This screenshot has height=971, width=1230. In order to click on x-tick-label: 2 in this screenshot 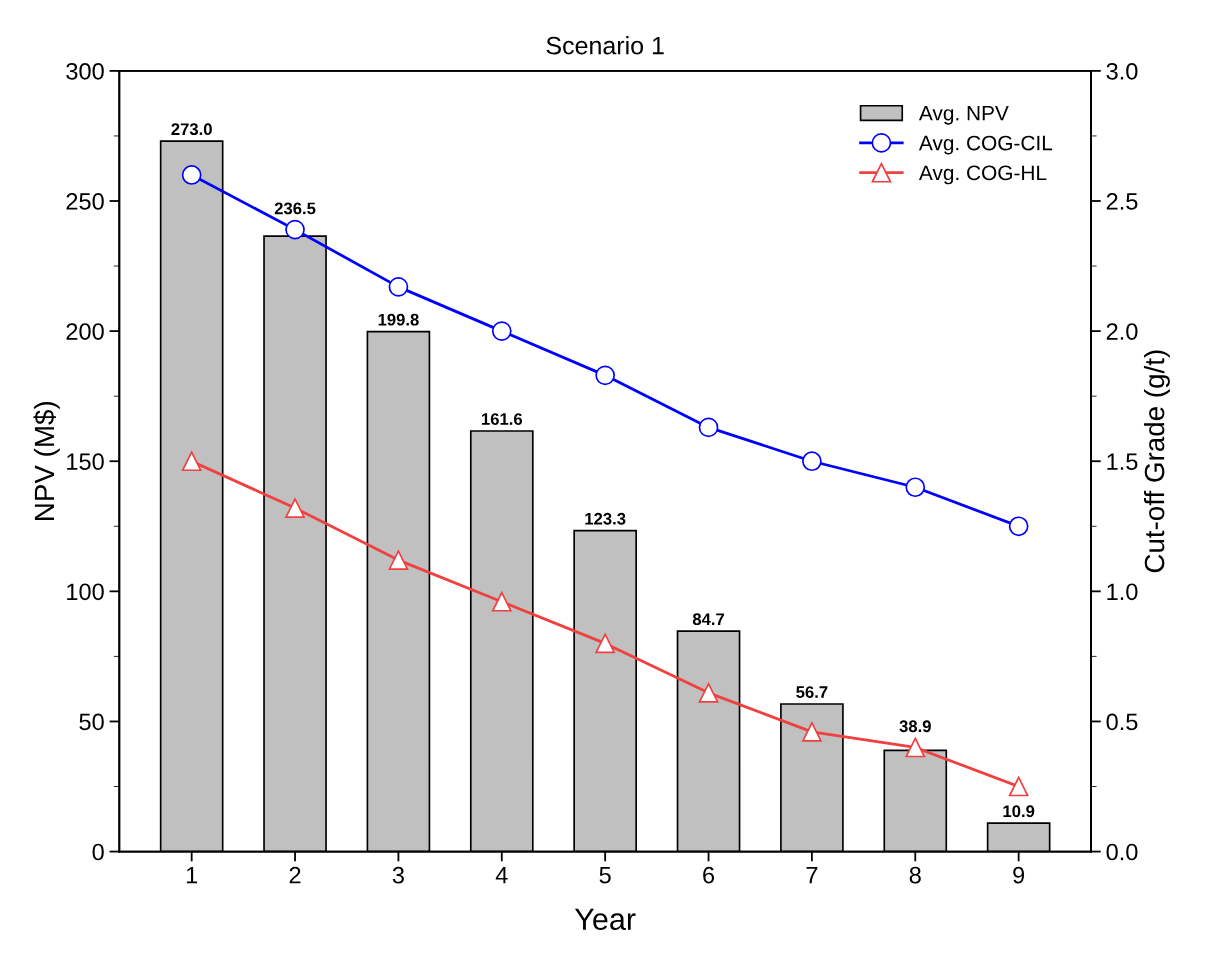, I will do `click(295, 875)`.